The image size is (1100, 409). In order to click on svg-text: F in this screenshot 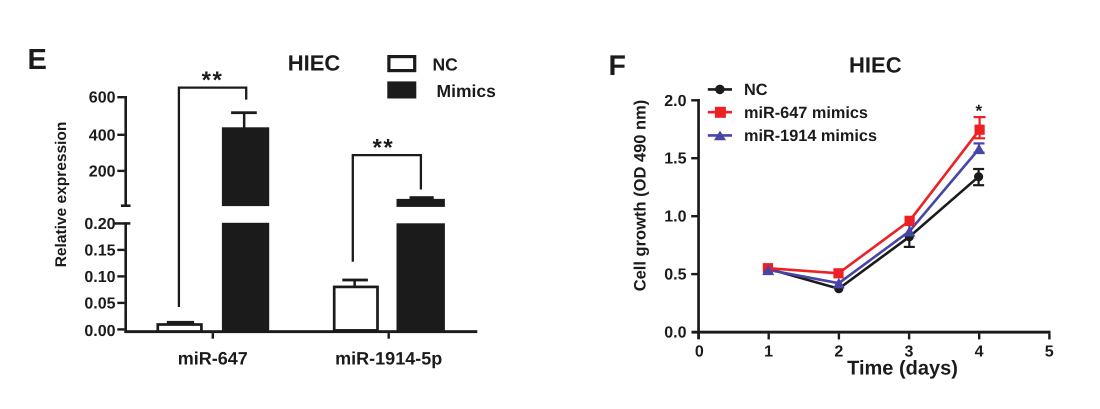, I will do `click(617, 66)`.